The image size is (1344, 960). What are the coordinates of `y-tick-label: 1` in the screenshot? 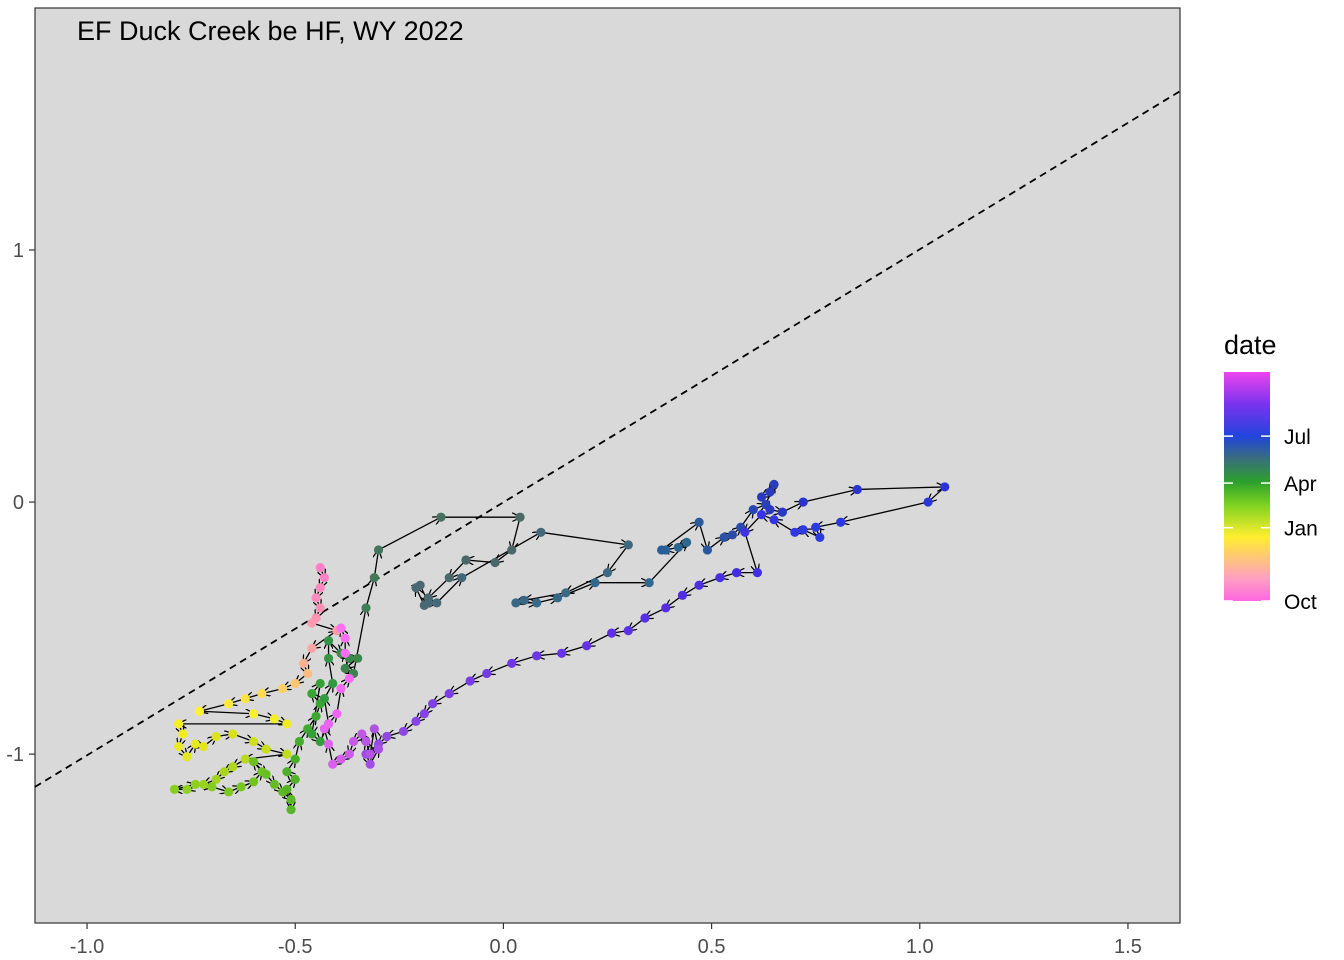 It's located at (18, 251).